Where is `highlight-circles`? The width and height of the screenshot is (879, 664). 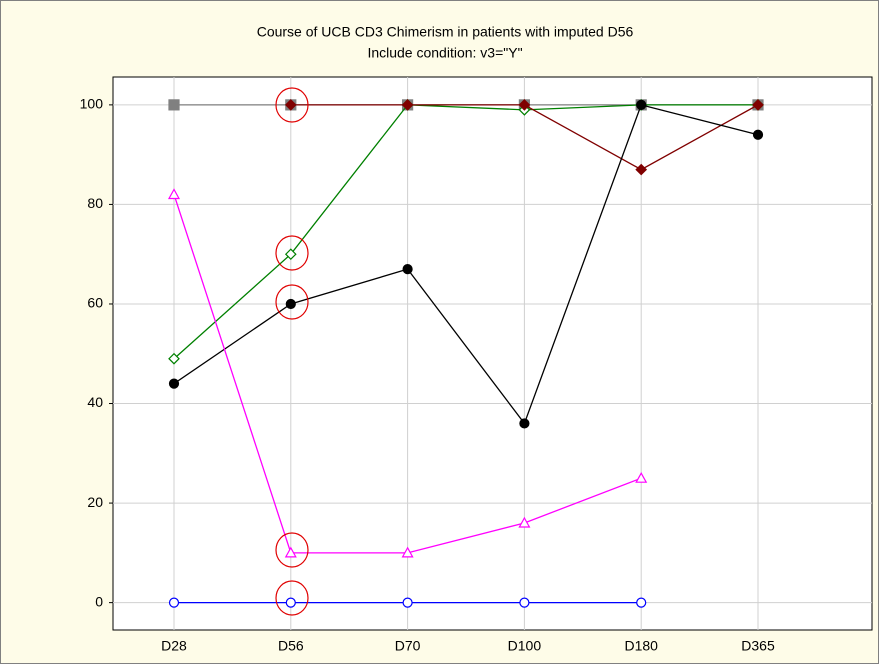
highlight-circles is located at coordinates (292, 351).